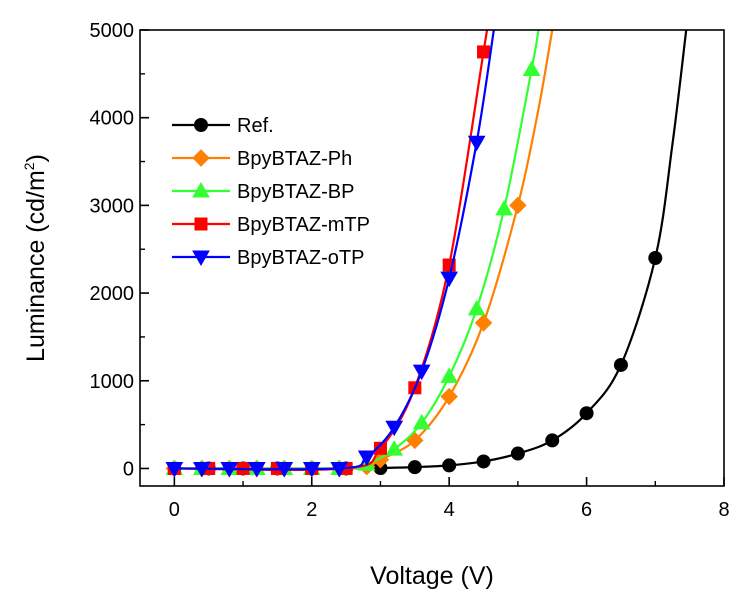 The height and width of the screenshot is (603, 733). I want to click on legend-entry-bpybtaz-otp: BpyBTAZ-oTP, so click(268, 258).